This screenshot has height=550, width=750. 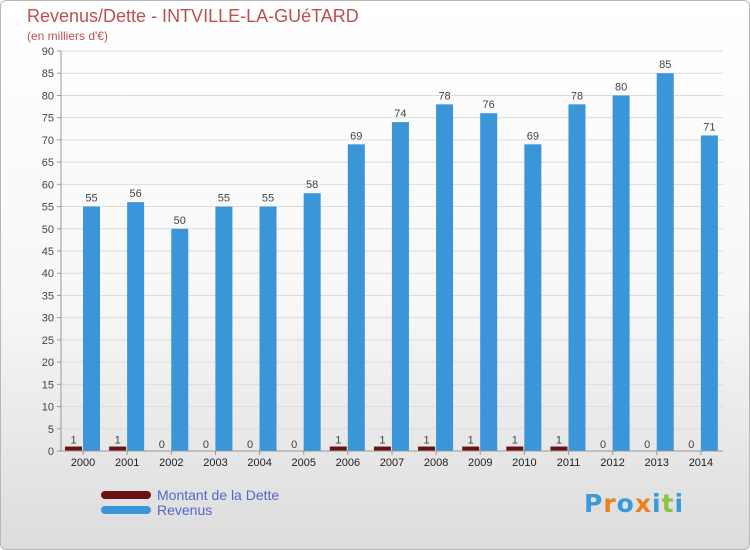 What do you see at coordinates (48, 52) in the screenshot?
I see `y-tick-label: 90` at bounding box center [48, 52].